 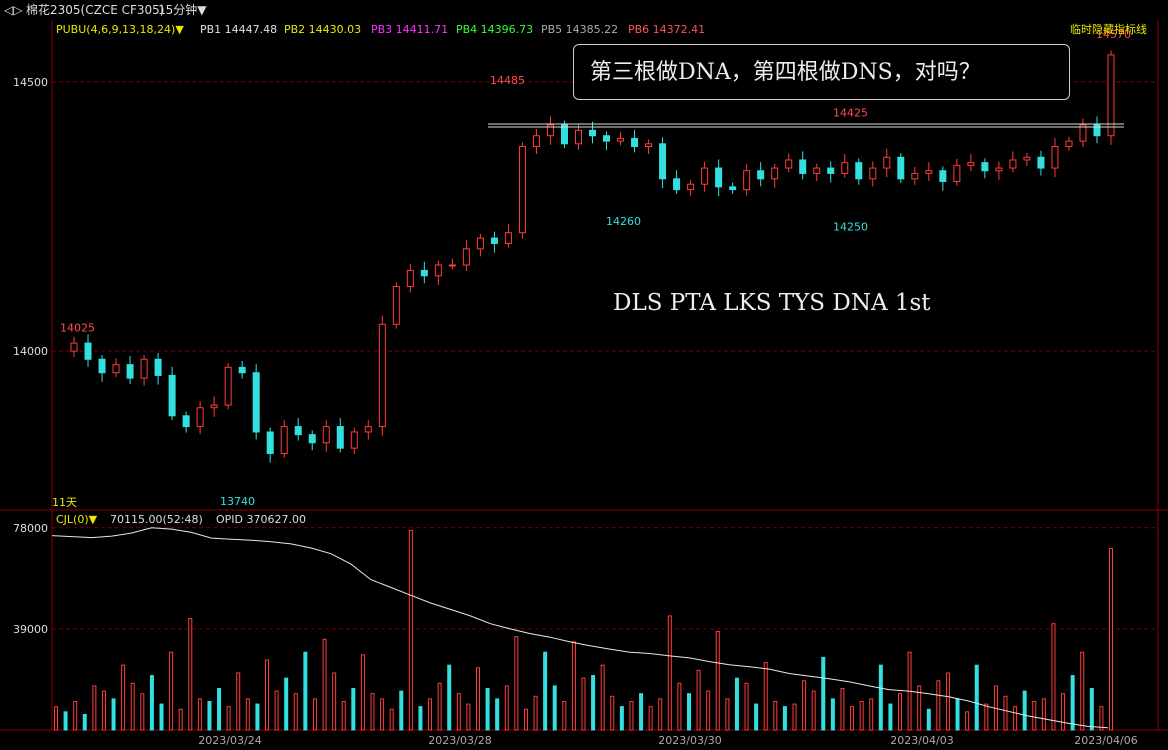 What do you see at coordinates (850, 112) in the screenshot?
I see `price-marker-label: 14425` at bounding box center [850, 112].